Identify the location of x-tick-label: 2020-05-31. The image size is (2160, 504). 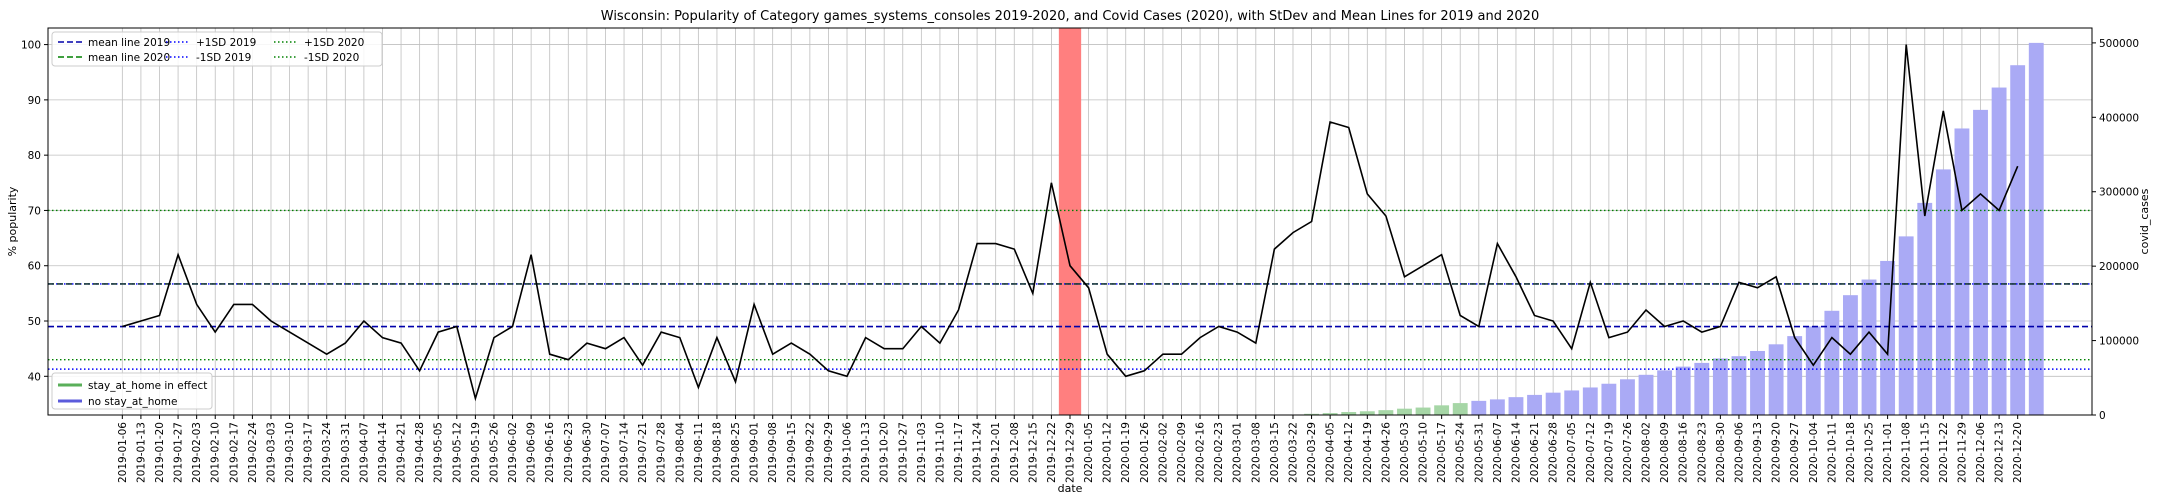
(1479, 452).